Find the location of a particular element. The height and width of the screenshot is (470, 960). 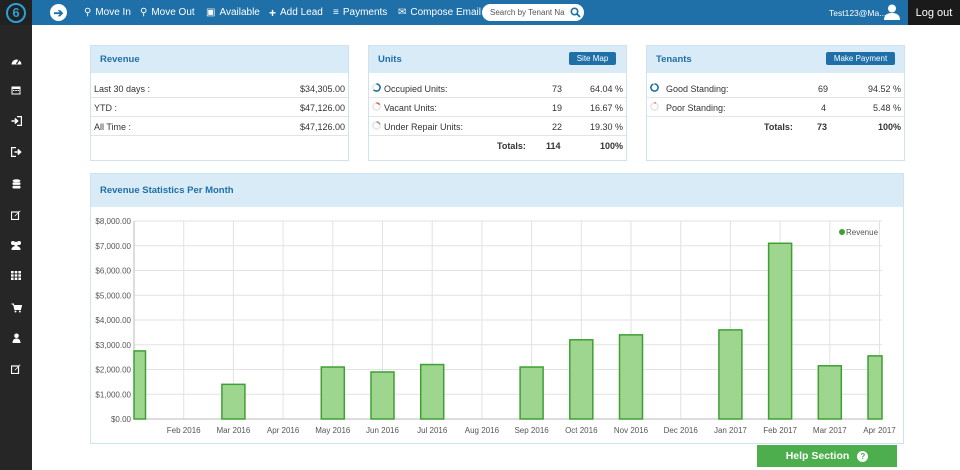

legend-label: Revenue is located at coordinates (862, 232).